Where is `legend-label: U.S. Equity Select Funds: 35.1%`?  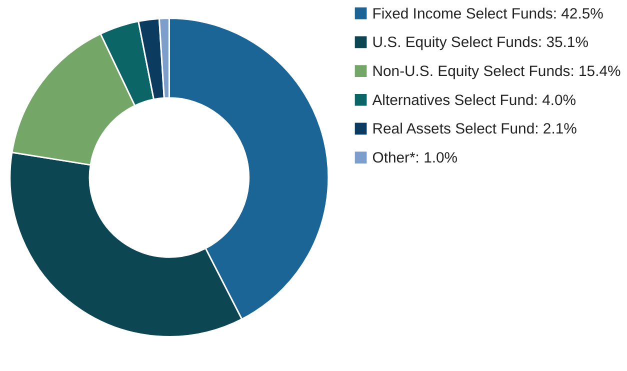
legend-label: U.S. Equity Select Funds: 35.1% is located at coordinates (480, 43).